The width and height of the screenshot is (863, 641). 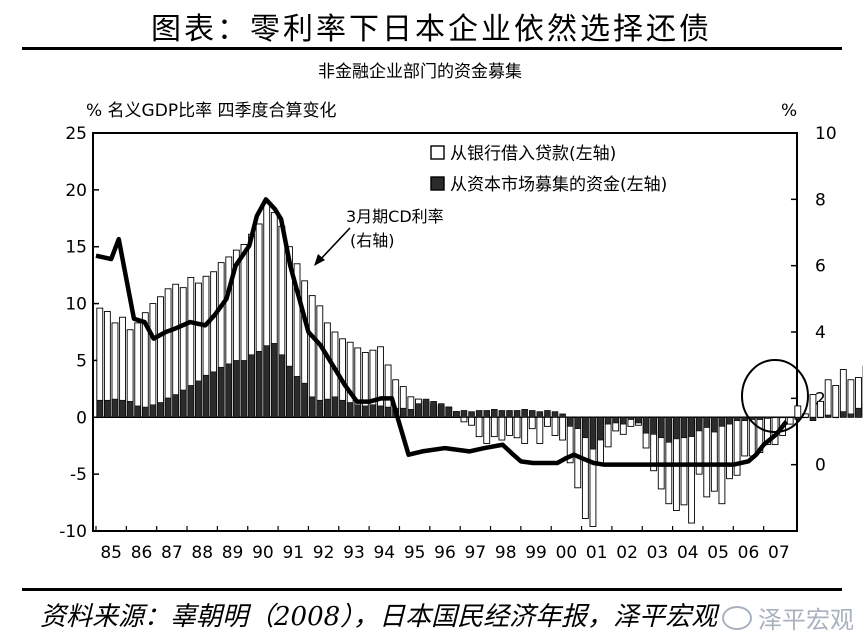 What do you see at coordinates (533, 154) in the screenshot?
I see `legend-label: 从银行借入贷款(左轴)` at bounding box center [533, 154].